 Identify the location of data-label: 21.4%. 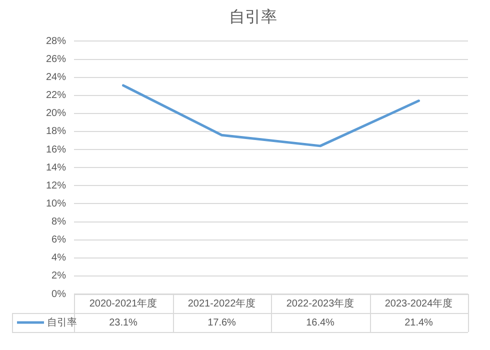
(419, 322).